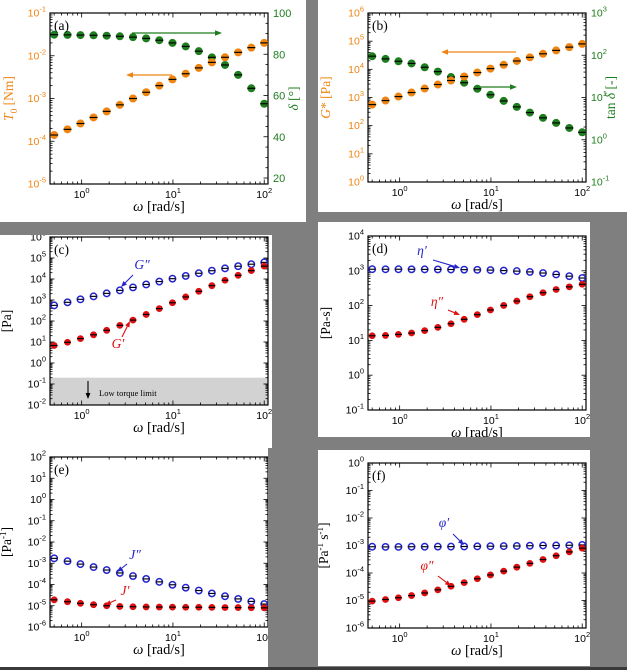 The image size is (627, 670). Describe the element at coordinates (437, 301) in the screenshot. I see `svg-text: η″` at that location.